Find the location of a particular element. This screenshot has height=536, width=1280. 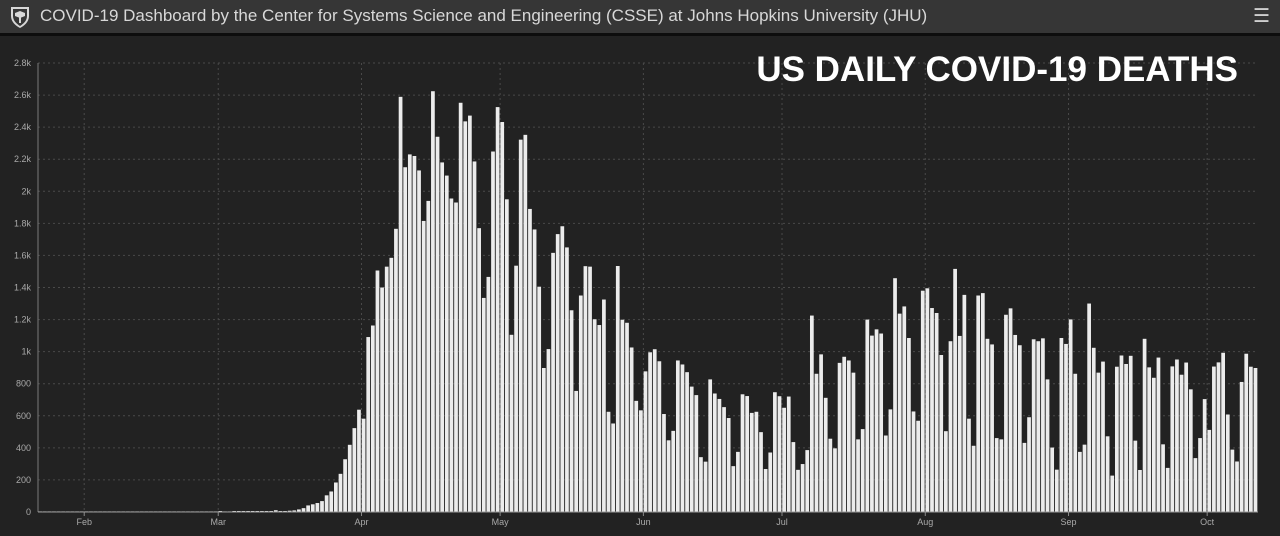

y-tick-label: 1.4k is located at coordinates (23, 288).